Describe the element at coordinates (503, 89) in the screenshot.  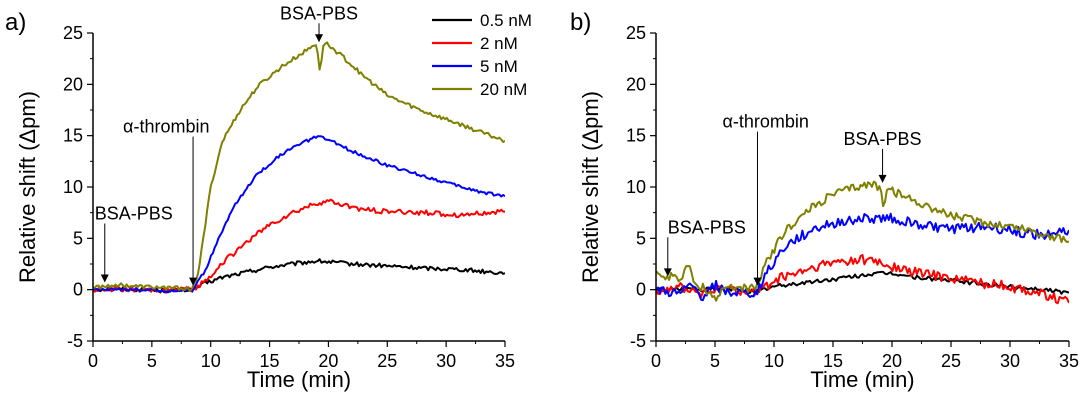
I see `legend-label: 20 nM` at that location.